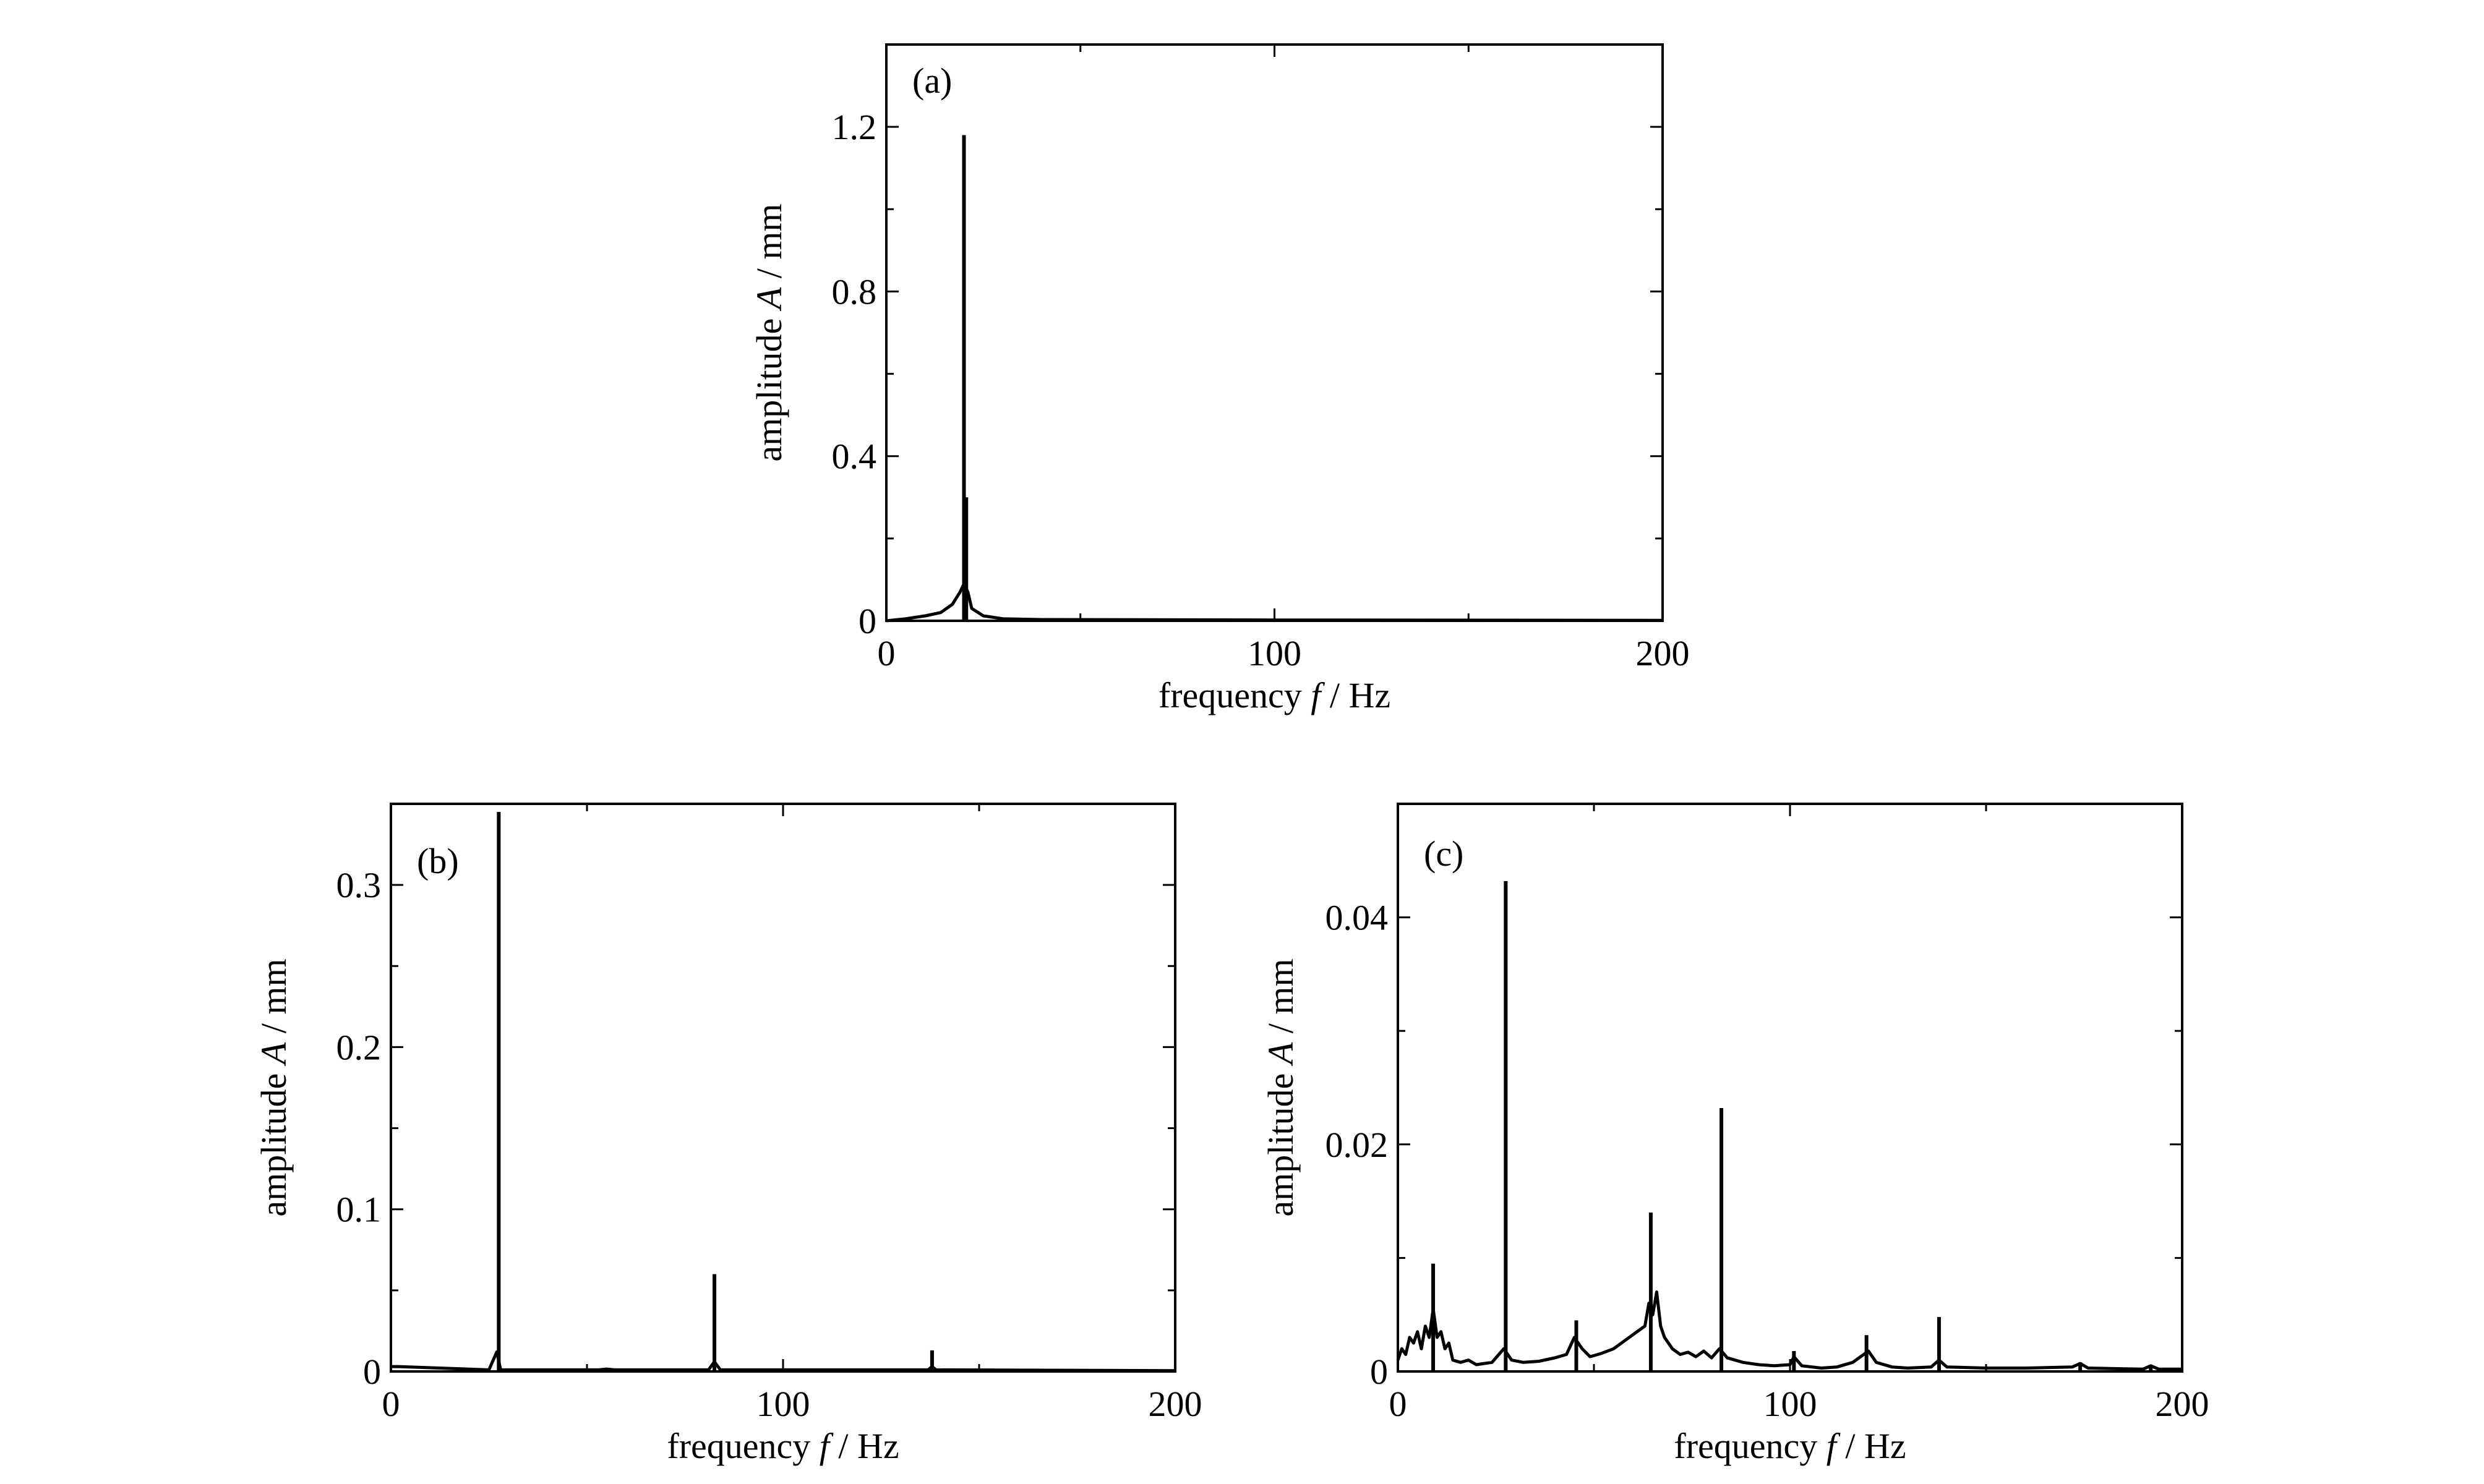 The height and width of the screenshot is (1484, 2484). Describe the element at coordinates (932, 81) in the screenshot. I see `panel-label: (a)` at that location.